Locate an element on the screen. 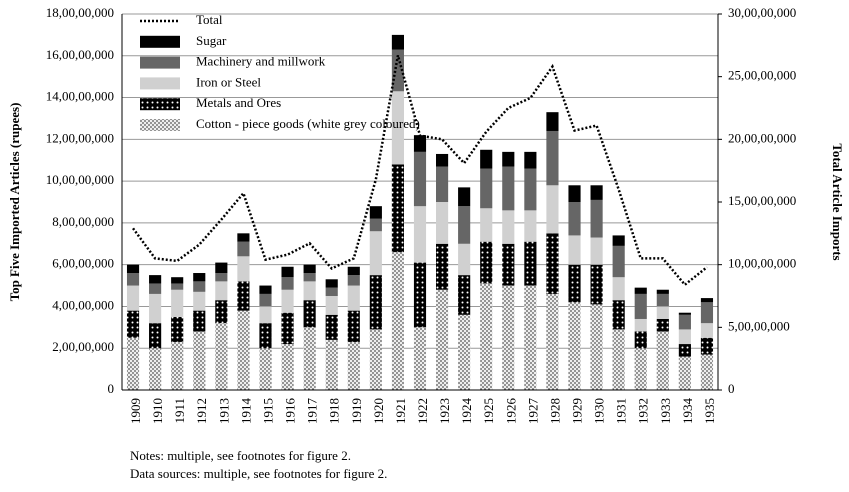 This screenshot has width=849, height=492. x-tick-label: 1927 is located at coordinates (532, 411).